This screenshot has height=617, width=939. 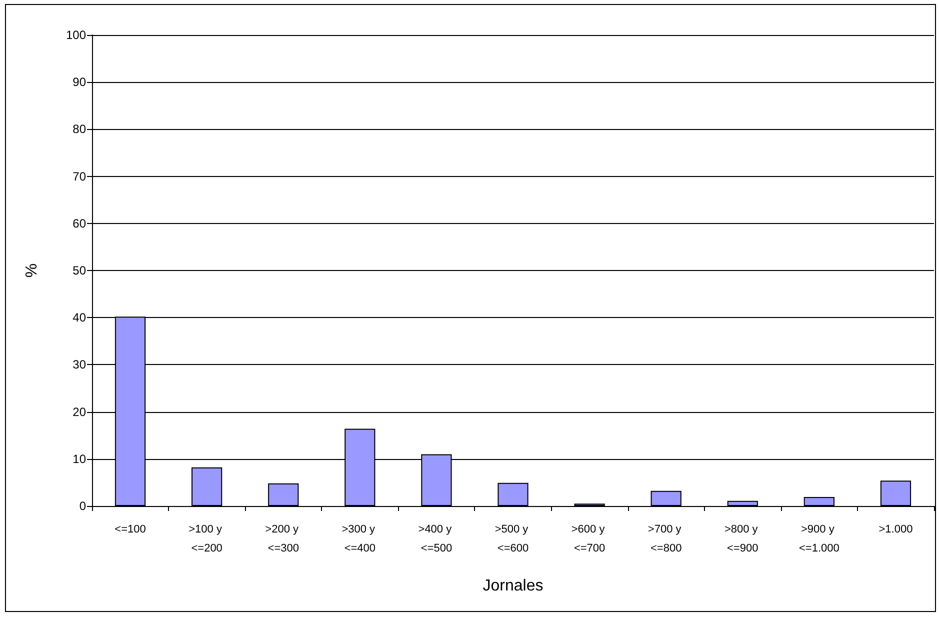 I want to click on x-tick-label: >700 y <=800, so click(x=666, y=539).